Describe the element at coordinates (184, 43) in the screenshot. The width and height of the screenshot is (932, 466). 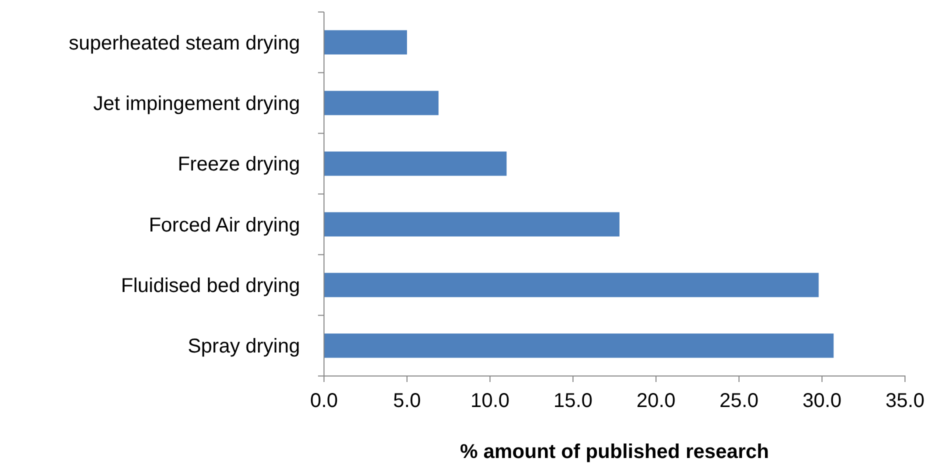
I see `y-tick-label: superheated steam drying` at that location.